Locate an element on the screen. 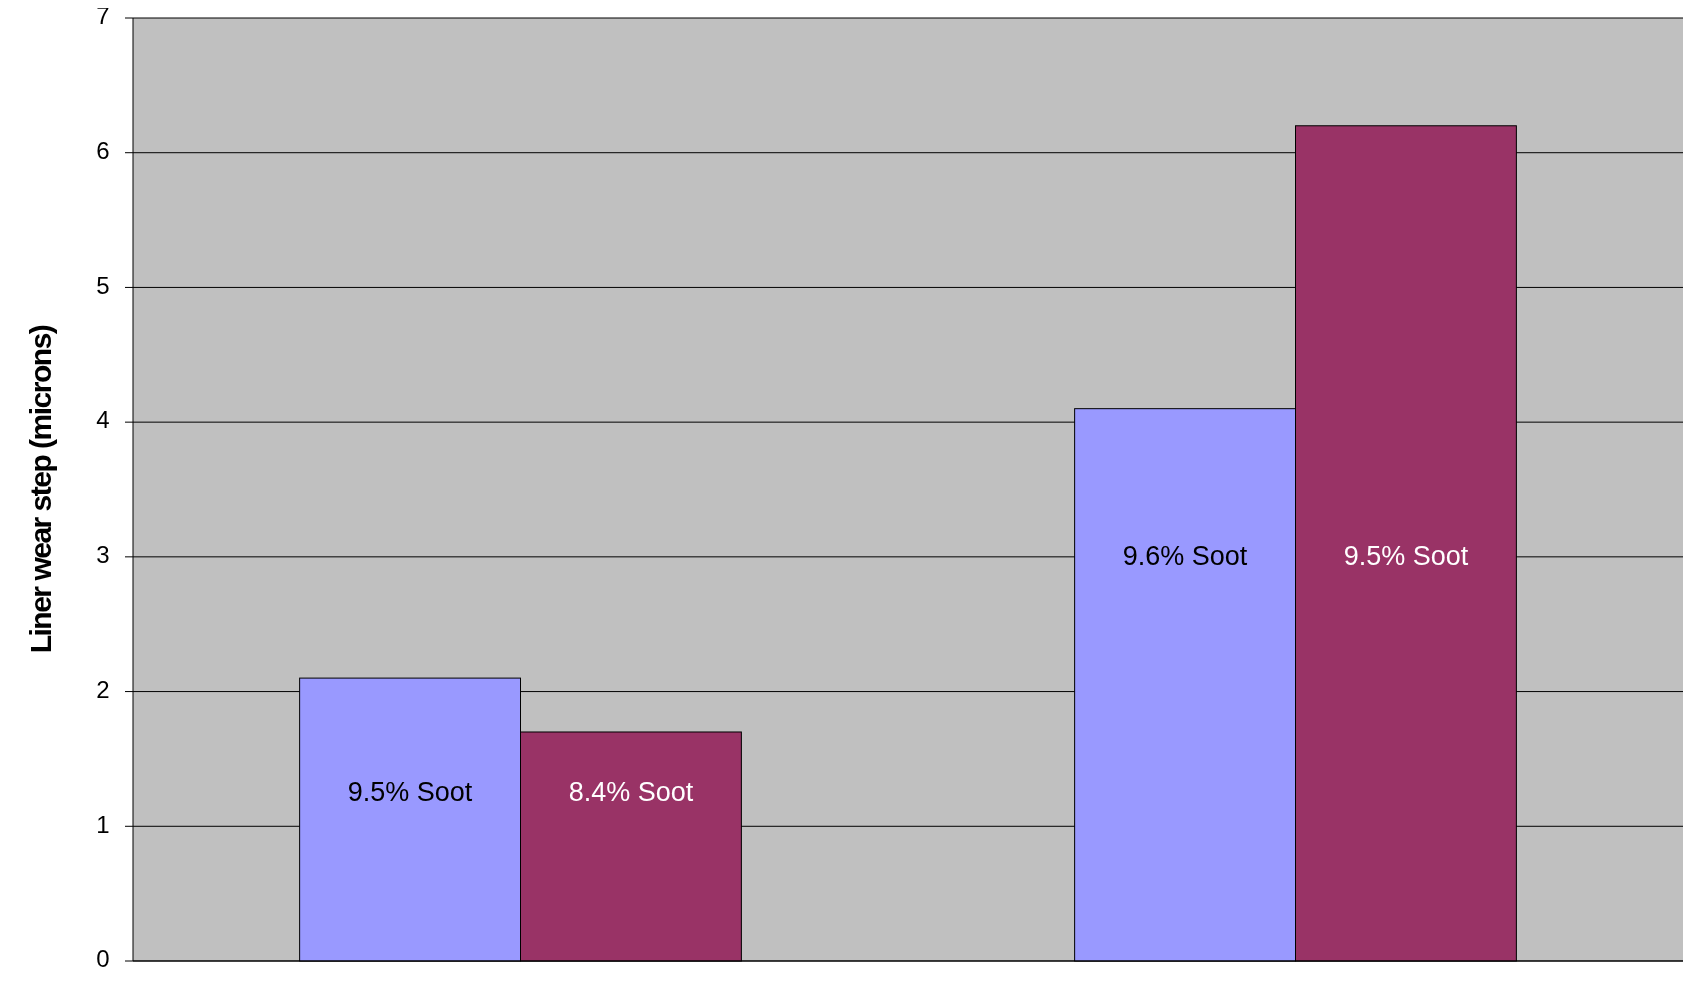 Image resolution: width=1691 pixels, height=981 pixels. annotation: 8.4% Soot is located at coordinates (631, 791).